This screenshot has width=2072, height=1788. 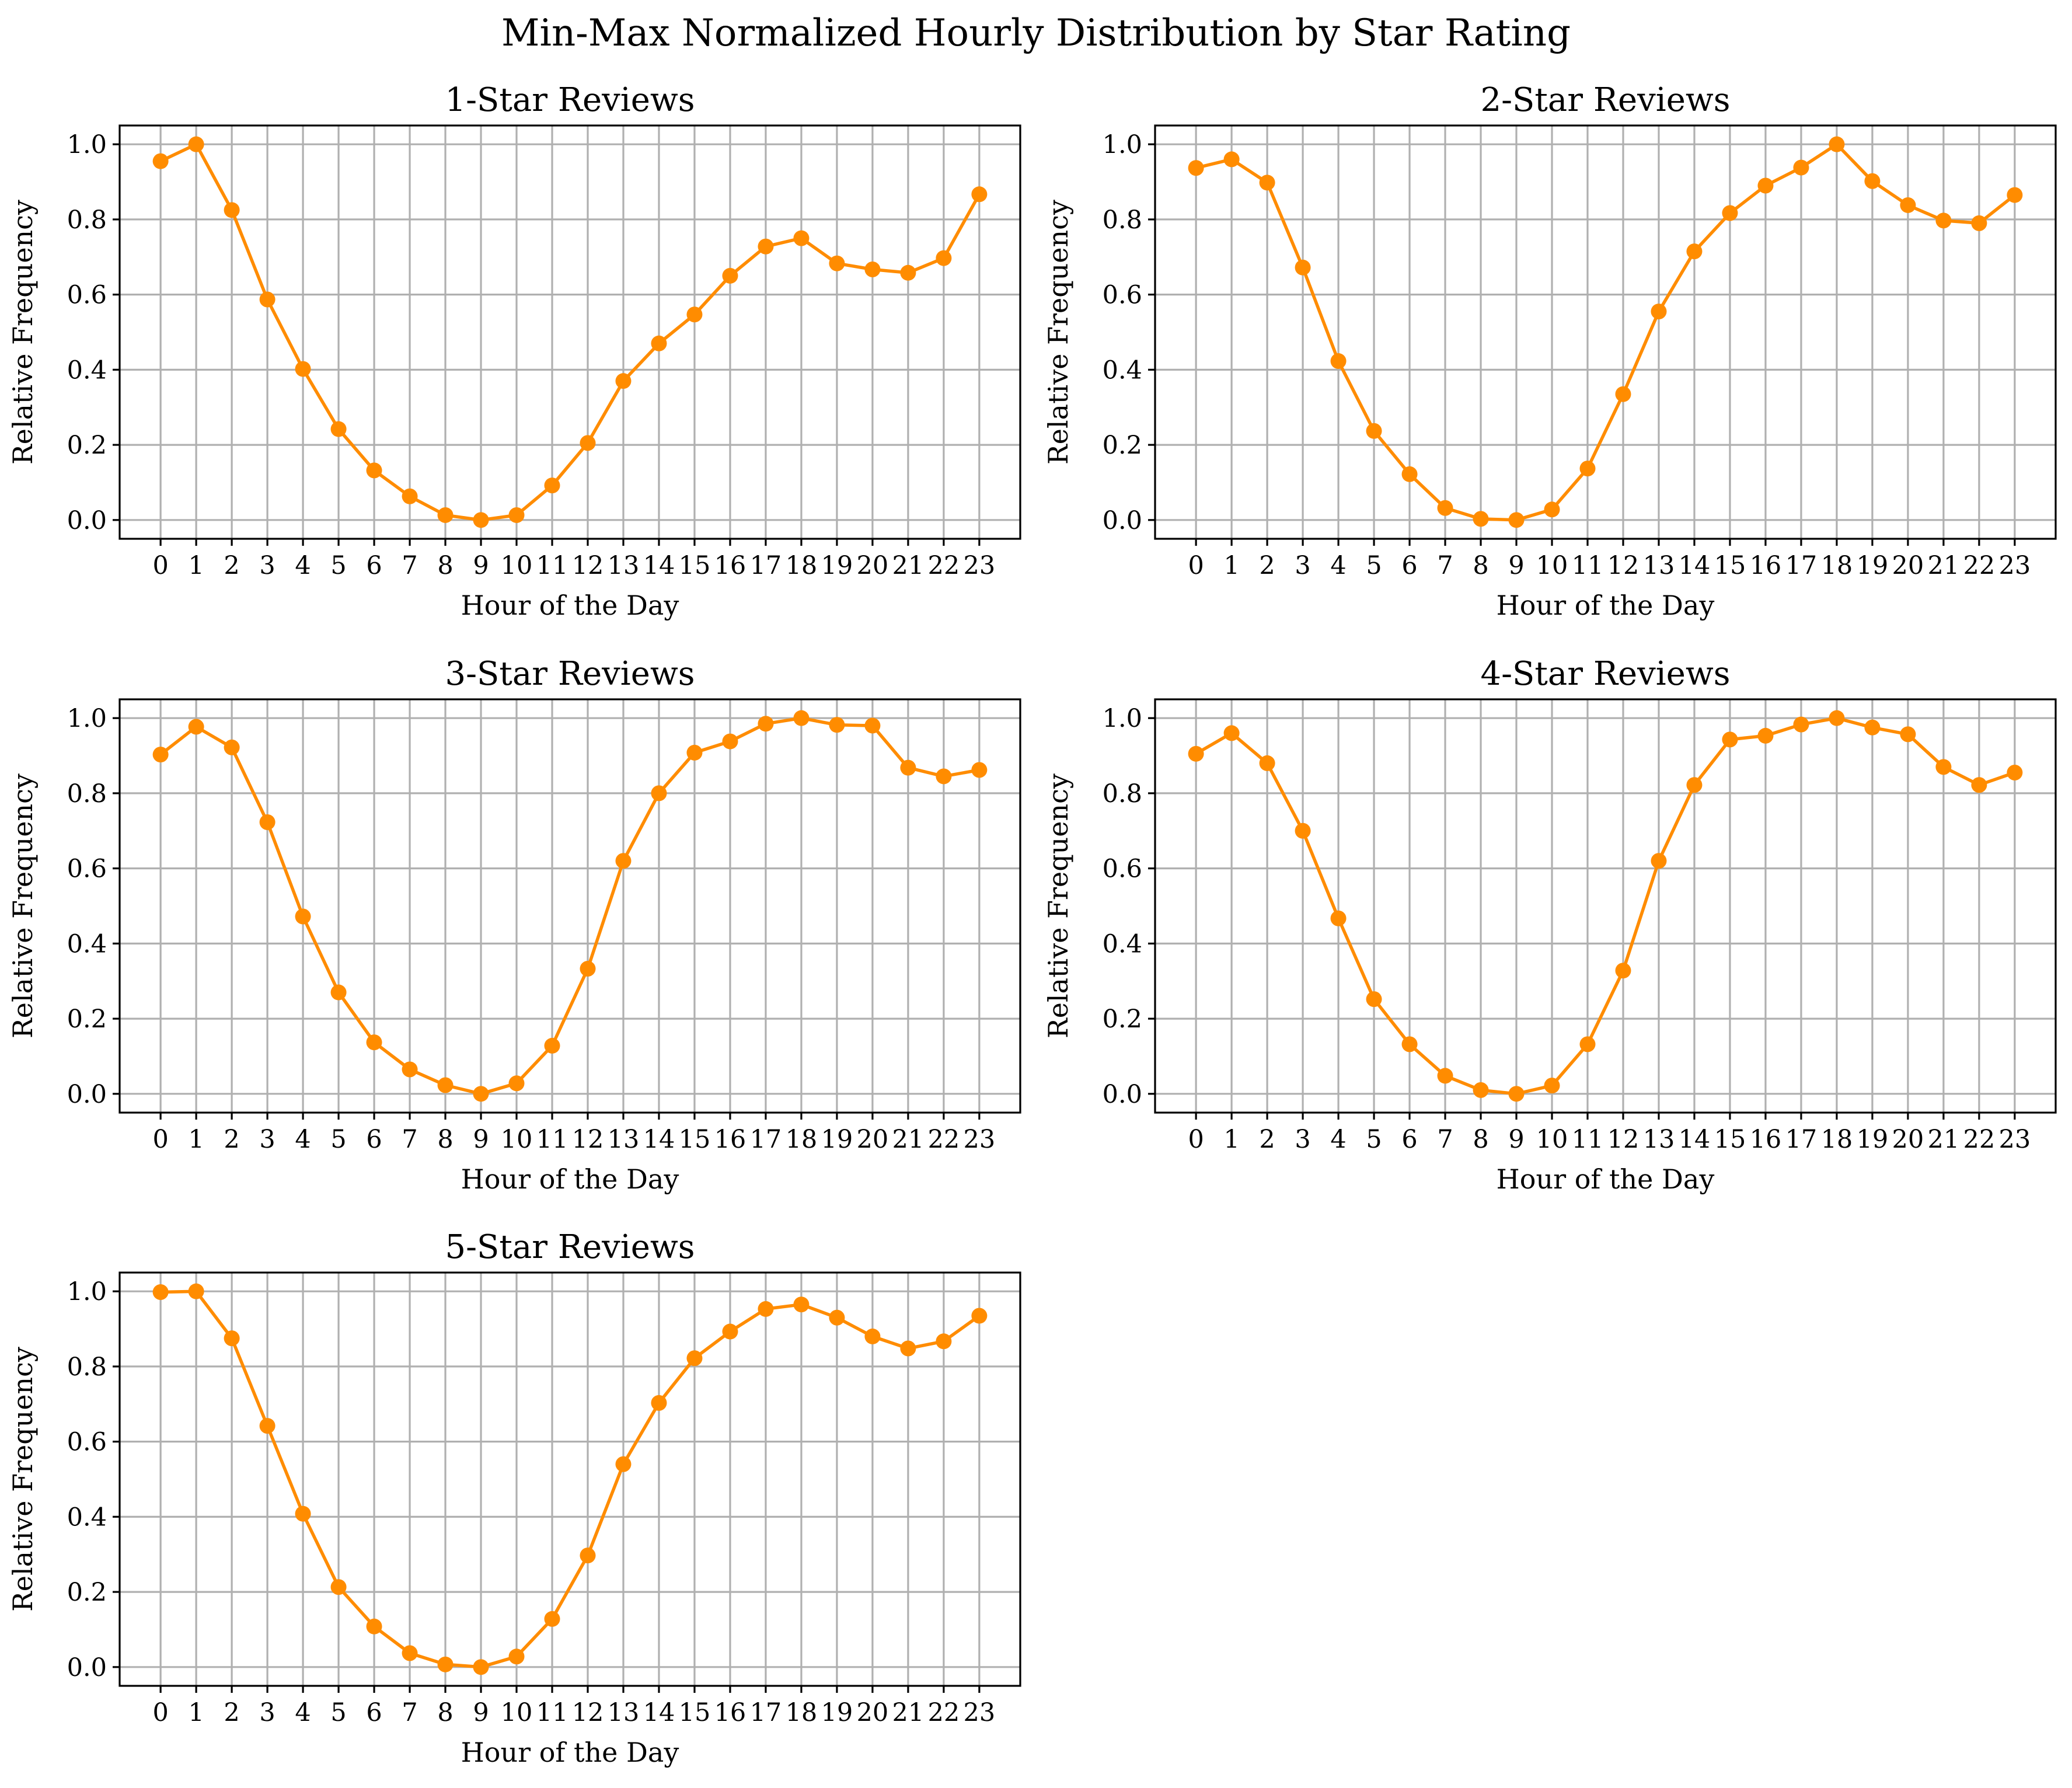 I want to click on axes-frame, so click(x=569, y=906).